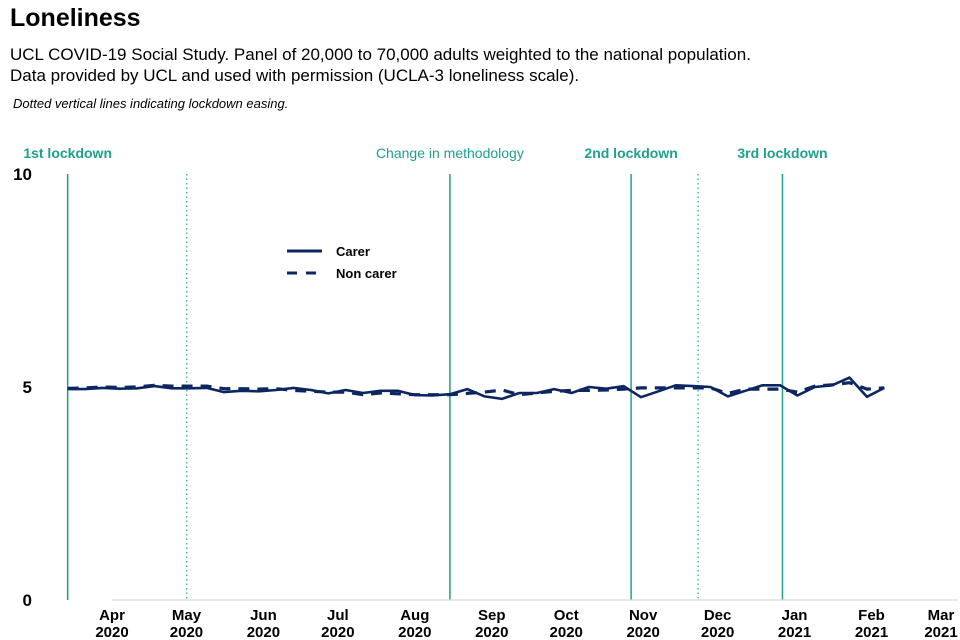 Image resolution: width=960 pixels, height=640 pixels. I want to click on x-tick-label: Aug, so click(414, 615).